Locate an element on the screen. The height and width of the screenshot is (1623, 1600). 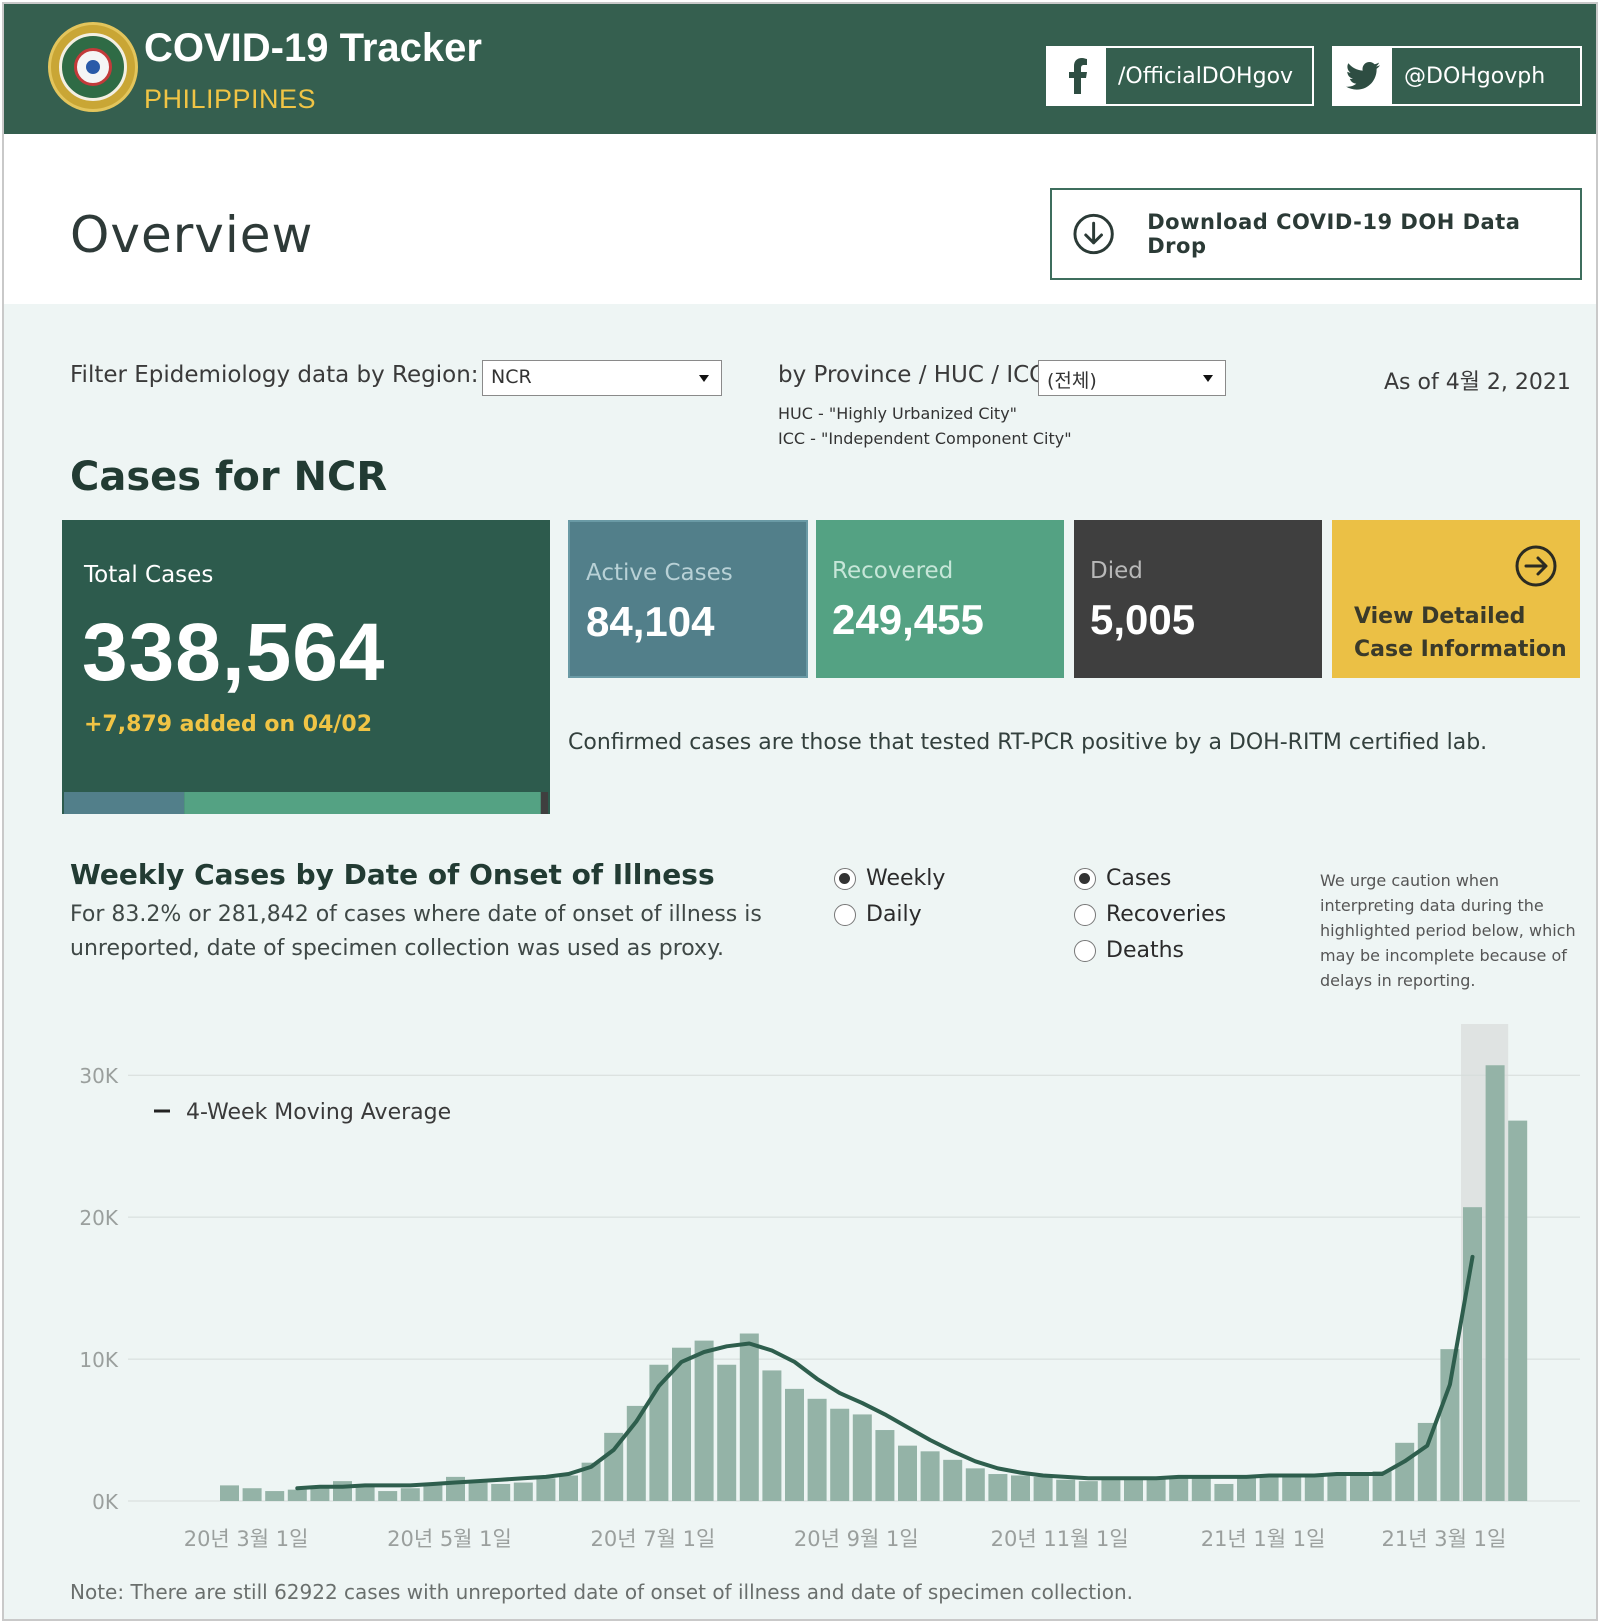
breakdown-active-segment is located at coordinates (124, 803).